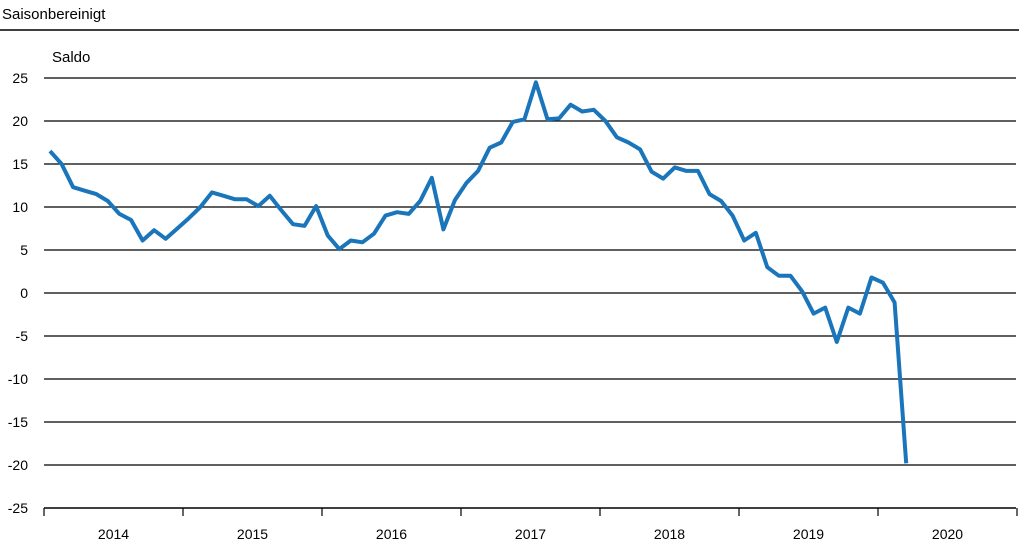 This screenshot has height=545, width=1019. Describe the element at coordinates (54, 14) in the screenshot. I see `chart-subtitle: Saisonbereinigt` at that location.